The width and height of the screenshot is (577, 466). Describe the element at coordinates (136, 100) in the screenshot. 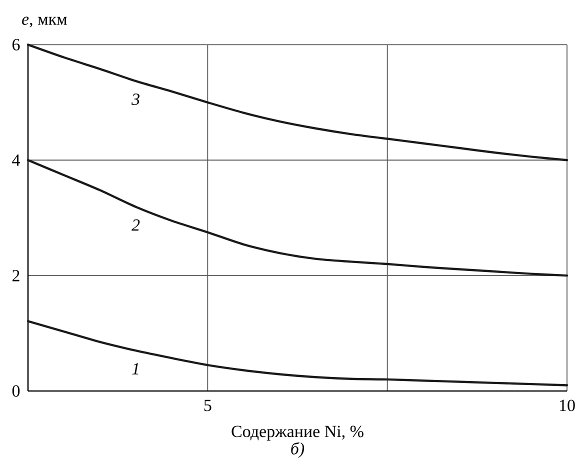

I see `series-label: 3` at that location.